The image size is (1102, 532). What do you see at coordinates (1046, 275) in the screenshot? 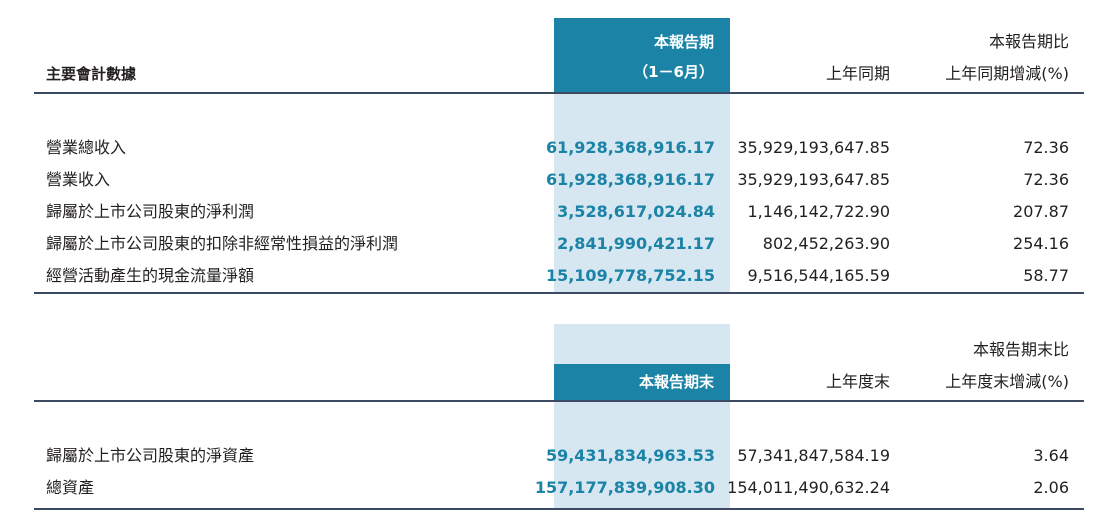
I see `row-change-value: 58.77` at bounding box center [1046, 275].